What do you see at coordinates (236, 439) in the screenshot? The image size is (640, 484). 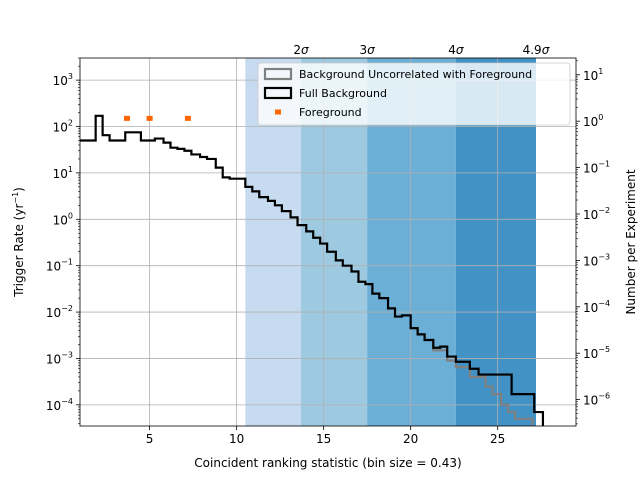 I see `x-tick-label-2: 10` at bounding box center [236, 439].